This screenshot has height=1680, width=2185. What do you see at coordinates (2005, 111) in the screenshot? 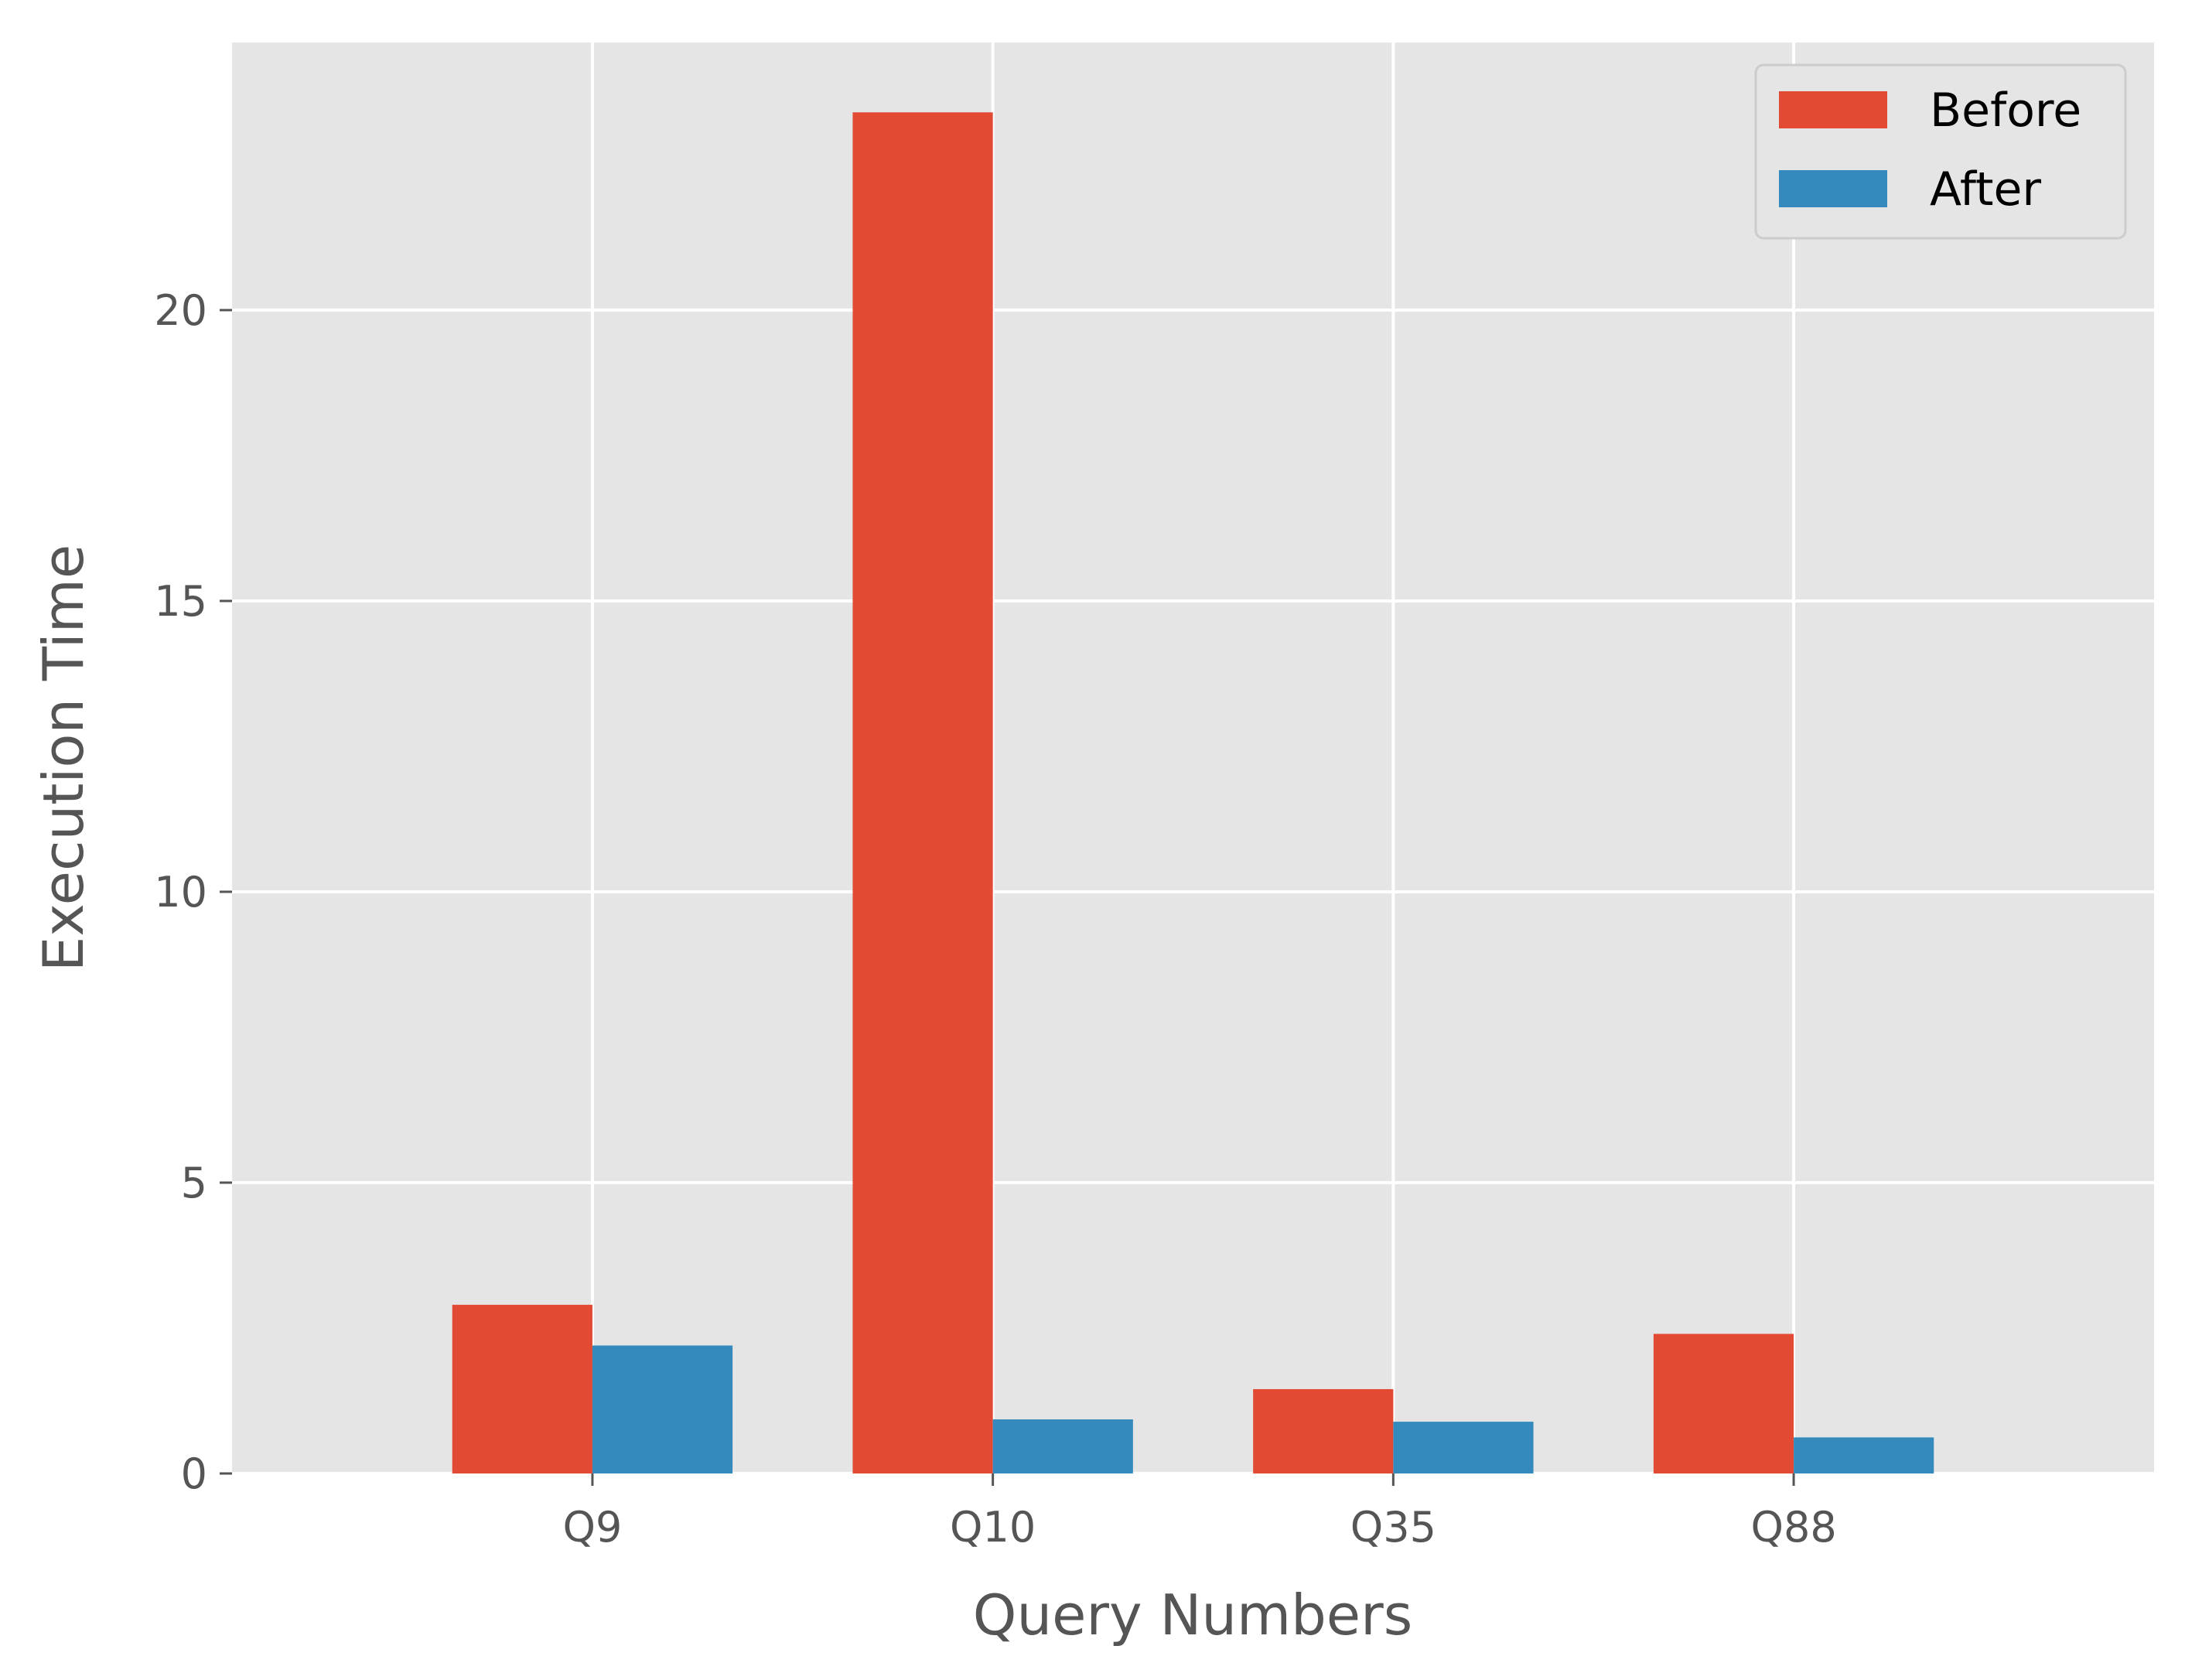
I see `legend-label-before: Before` at bounding box center [2005, 111].